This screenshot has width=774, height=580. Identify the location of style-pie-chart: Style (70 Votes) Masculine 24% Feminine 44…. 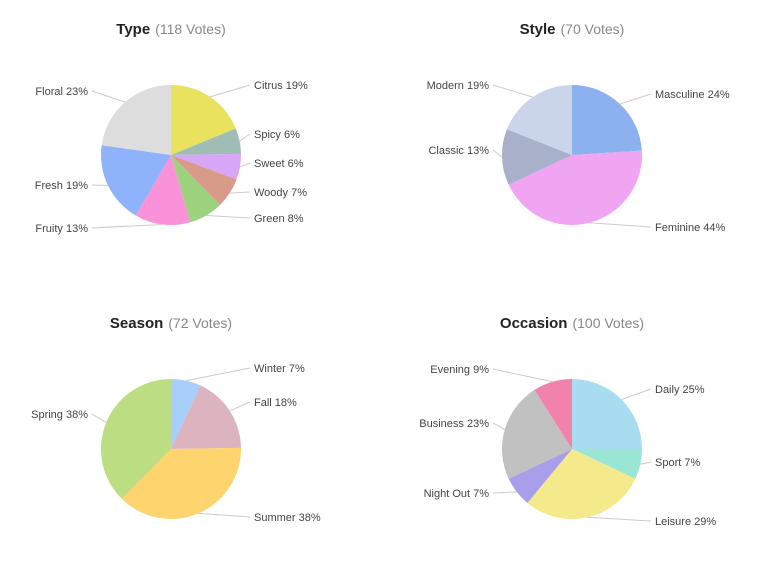
(578, 127).